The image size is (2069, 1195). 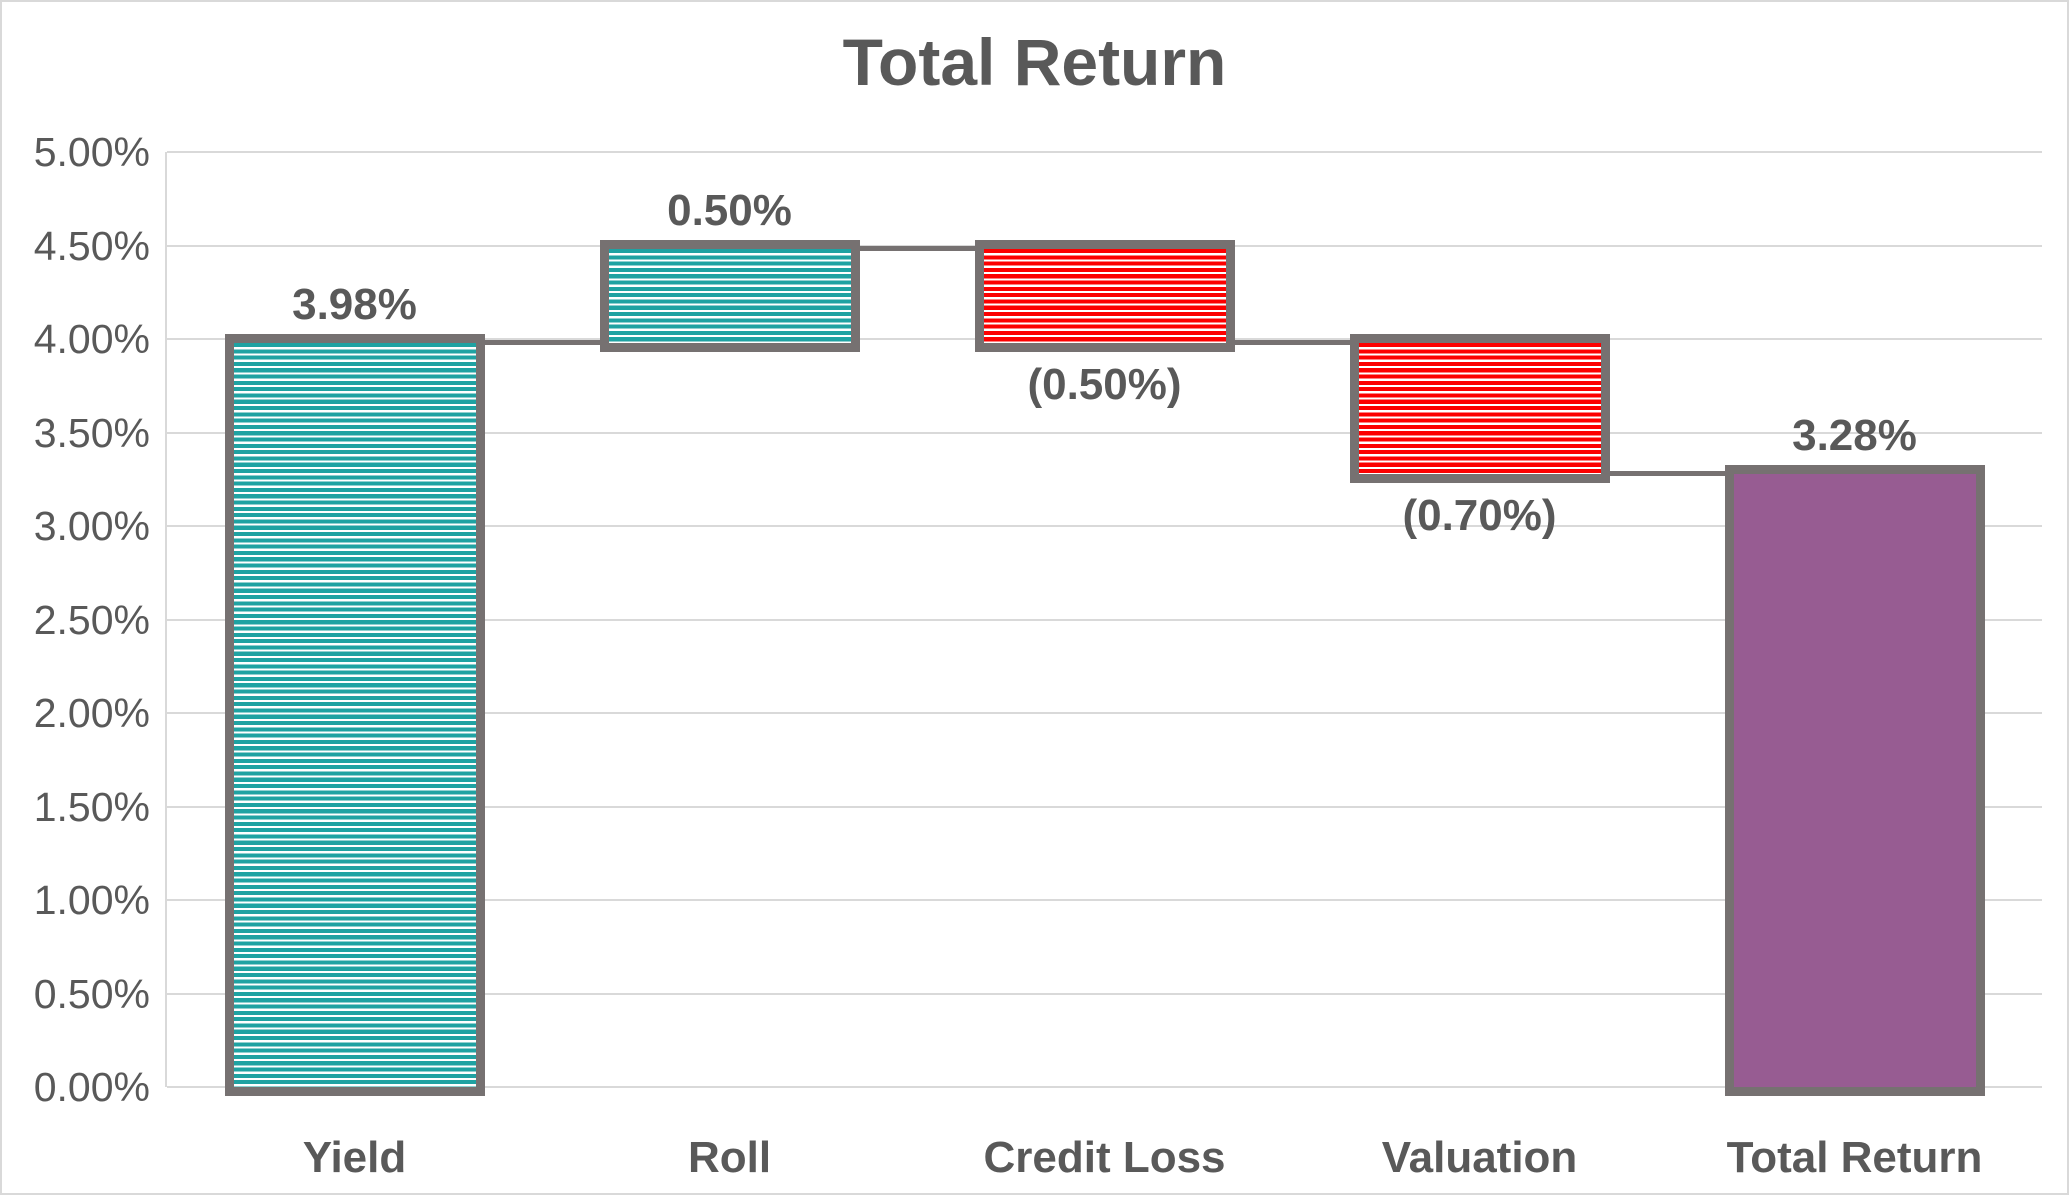 What do you see at coordinates (1104, 619) in the screenshot?
I see `gridline-2.50%` at bounding box center [1104, 619].